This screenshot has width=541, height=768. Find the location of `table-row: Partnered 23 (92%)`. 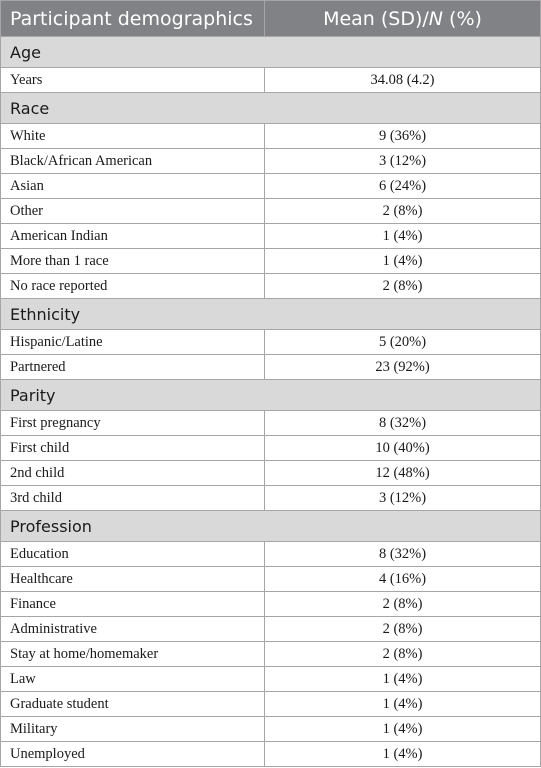

table-row: Partnered 23 (92%) is located at coordinates (270, 367).